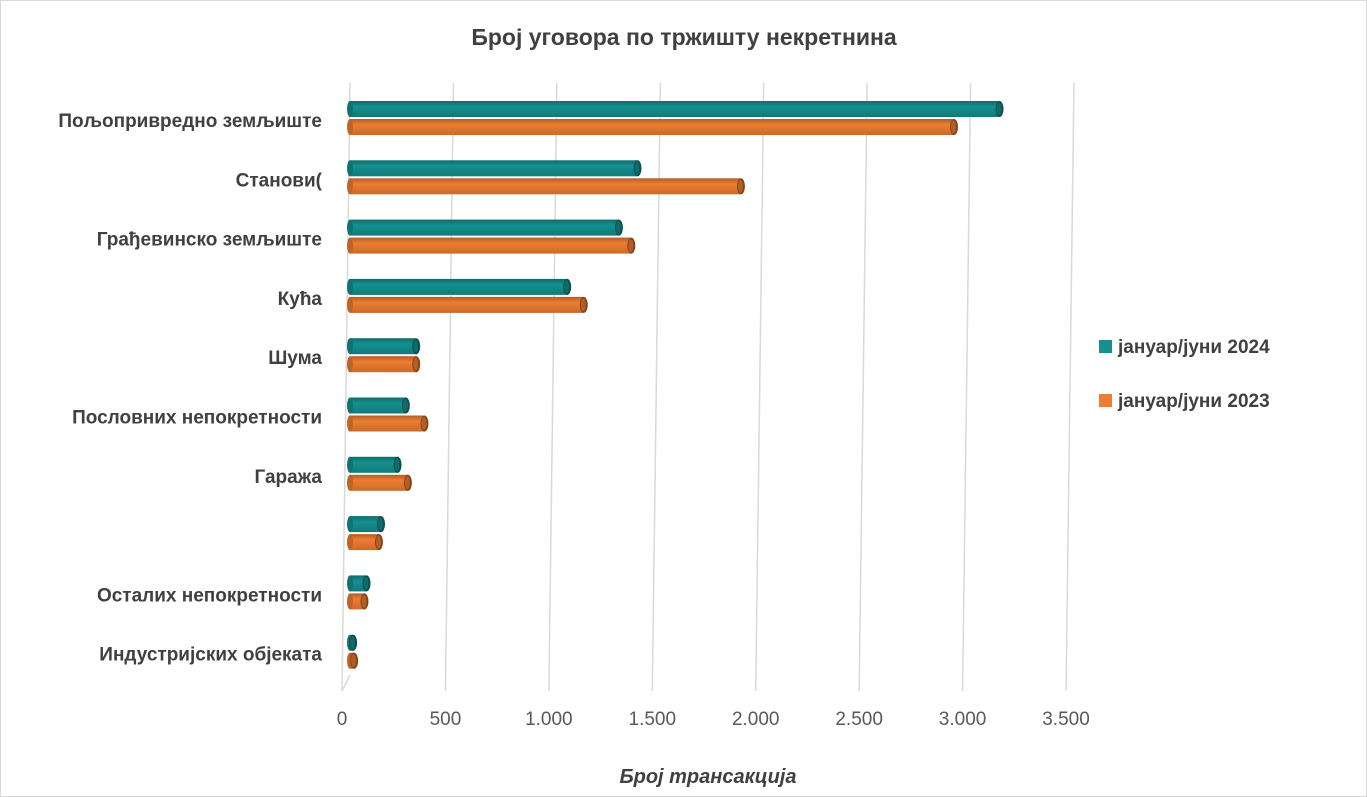 This screenshot has width=1367, height=797. What do you see at coordinates (756, 719) in the screenshot?
I see `x-tick-label: 2.000` at bounding box center [756, 719].